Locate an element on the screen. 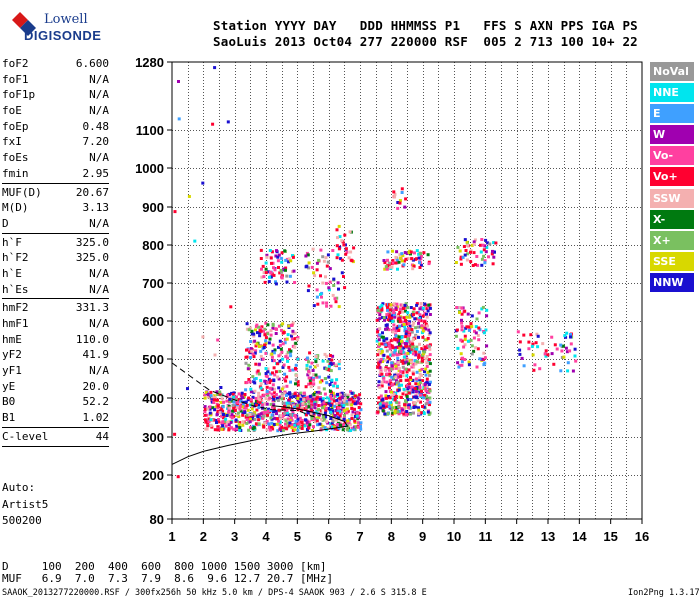  x-tick-label: 5 is located at coordinates (297, 536).